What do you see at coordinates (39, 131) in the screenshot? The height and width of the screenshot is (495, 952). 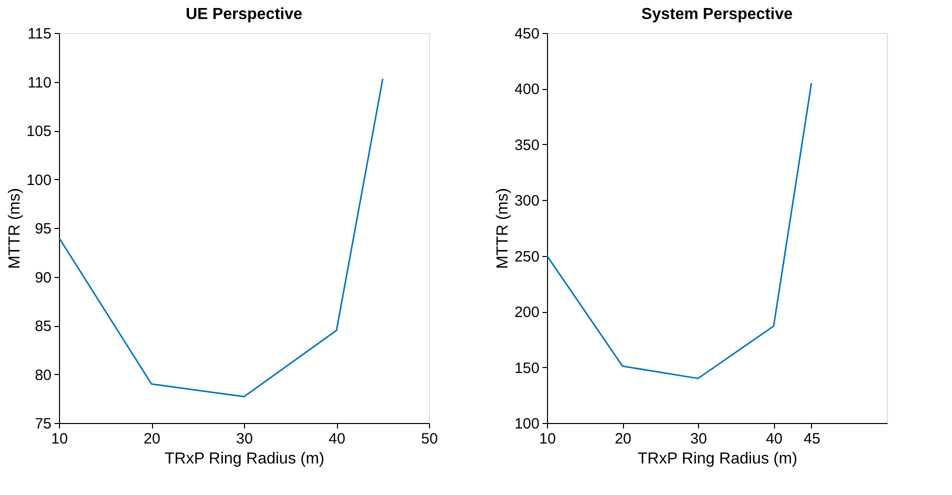 I see `y-tick-label: 105` at bounding box center [39, 131].